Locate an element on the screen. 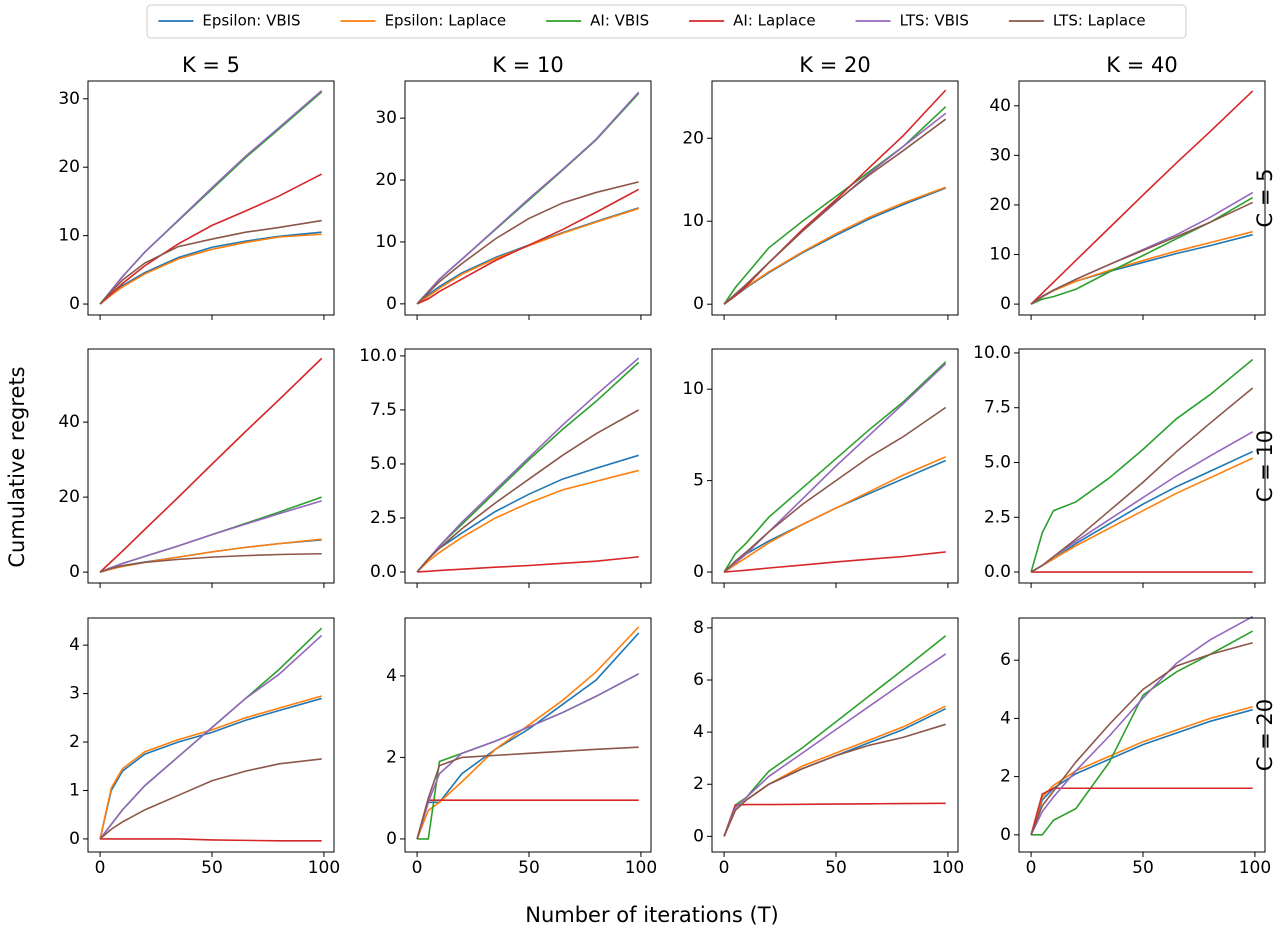 The width and height of the screenshot is (1283, 933). x-tick-label: 0 is located at coordinates (100, 868).